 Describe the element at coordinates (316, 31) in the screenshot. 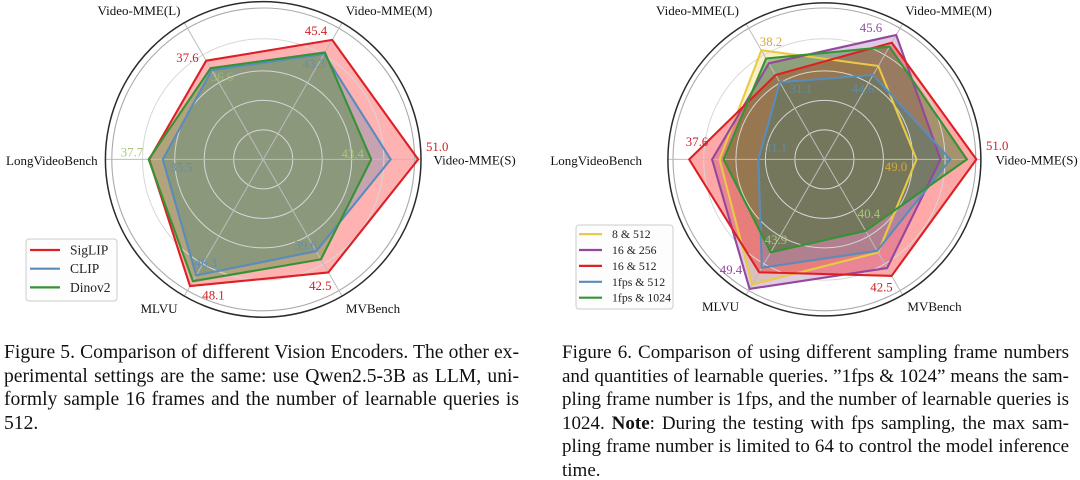

I see `svg-text: 45.4` at that location.